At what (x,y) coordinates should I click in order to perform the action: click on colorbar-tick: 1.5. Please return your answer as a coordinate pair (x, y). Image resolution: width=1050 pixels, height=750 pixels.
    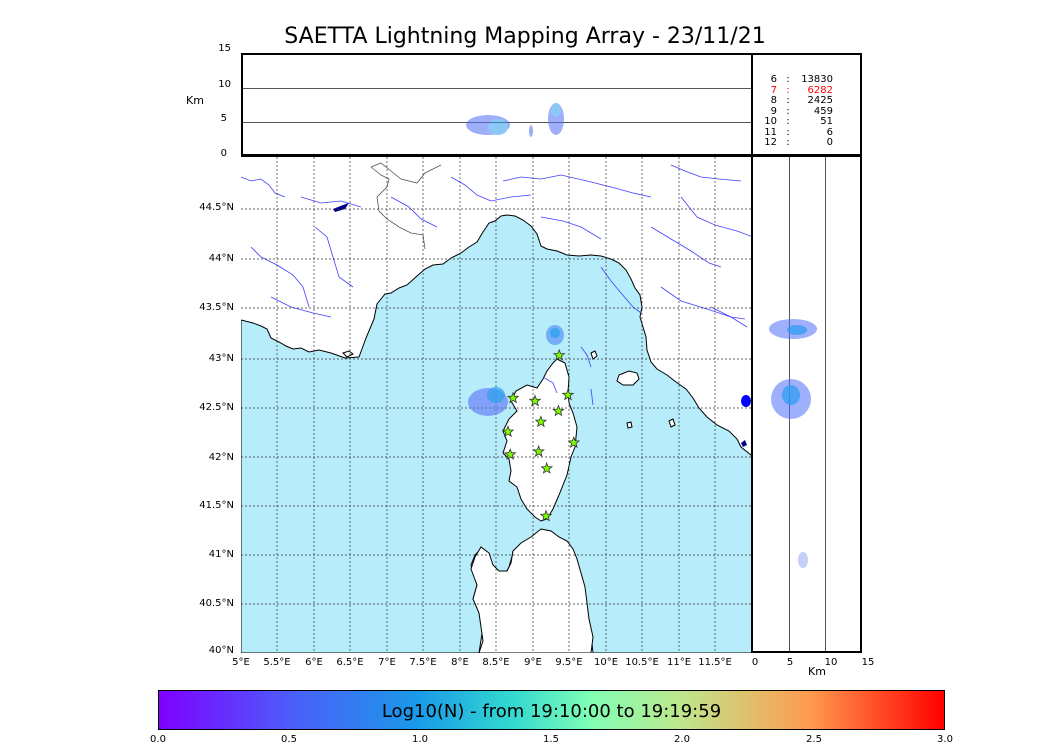
    Looking at the image, I should click on (551, 739).